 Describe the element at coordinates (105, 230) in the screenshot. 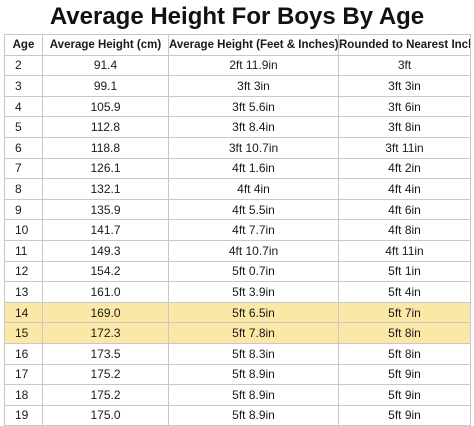

I see `height-cm-cell: 141.7` at that location.